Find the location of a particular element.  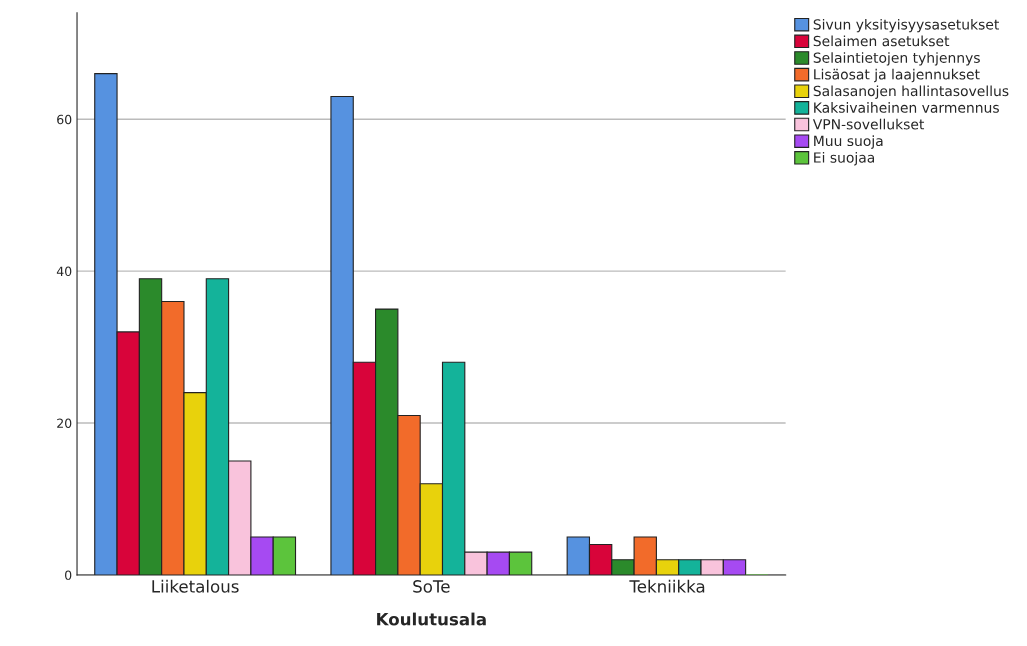

legend-label: Sivun yksityisyysasetukset is located at coordinates (906, 25).